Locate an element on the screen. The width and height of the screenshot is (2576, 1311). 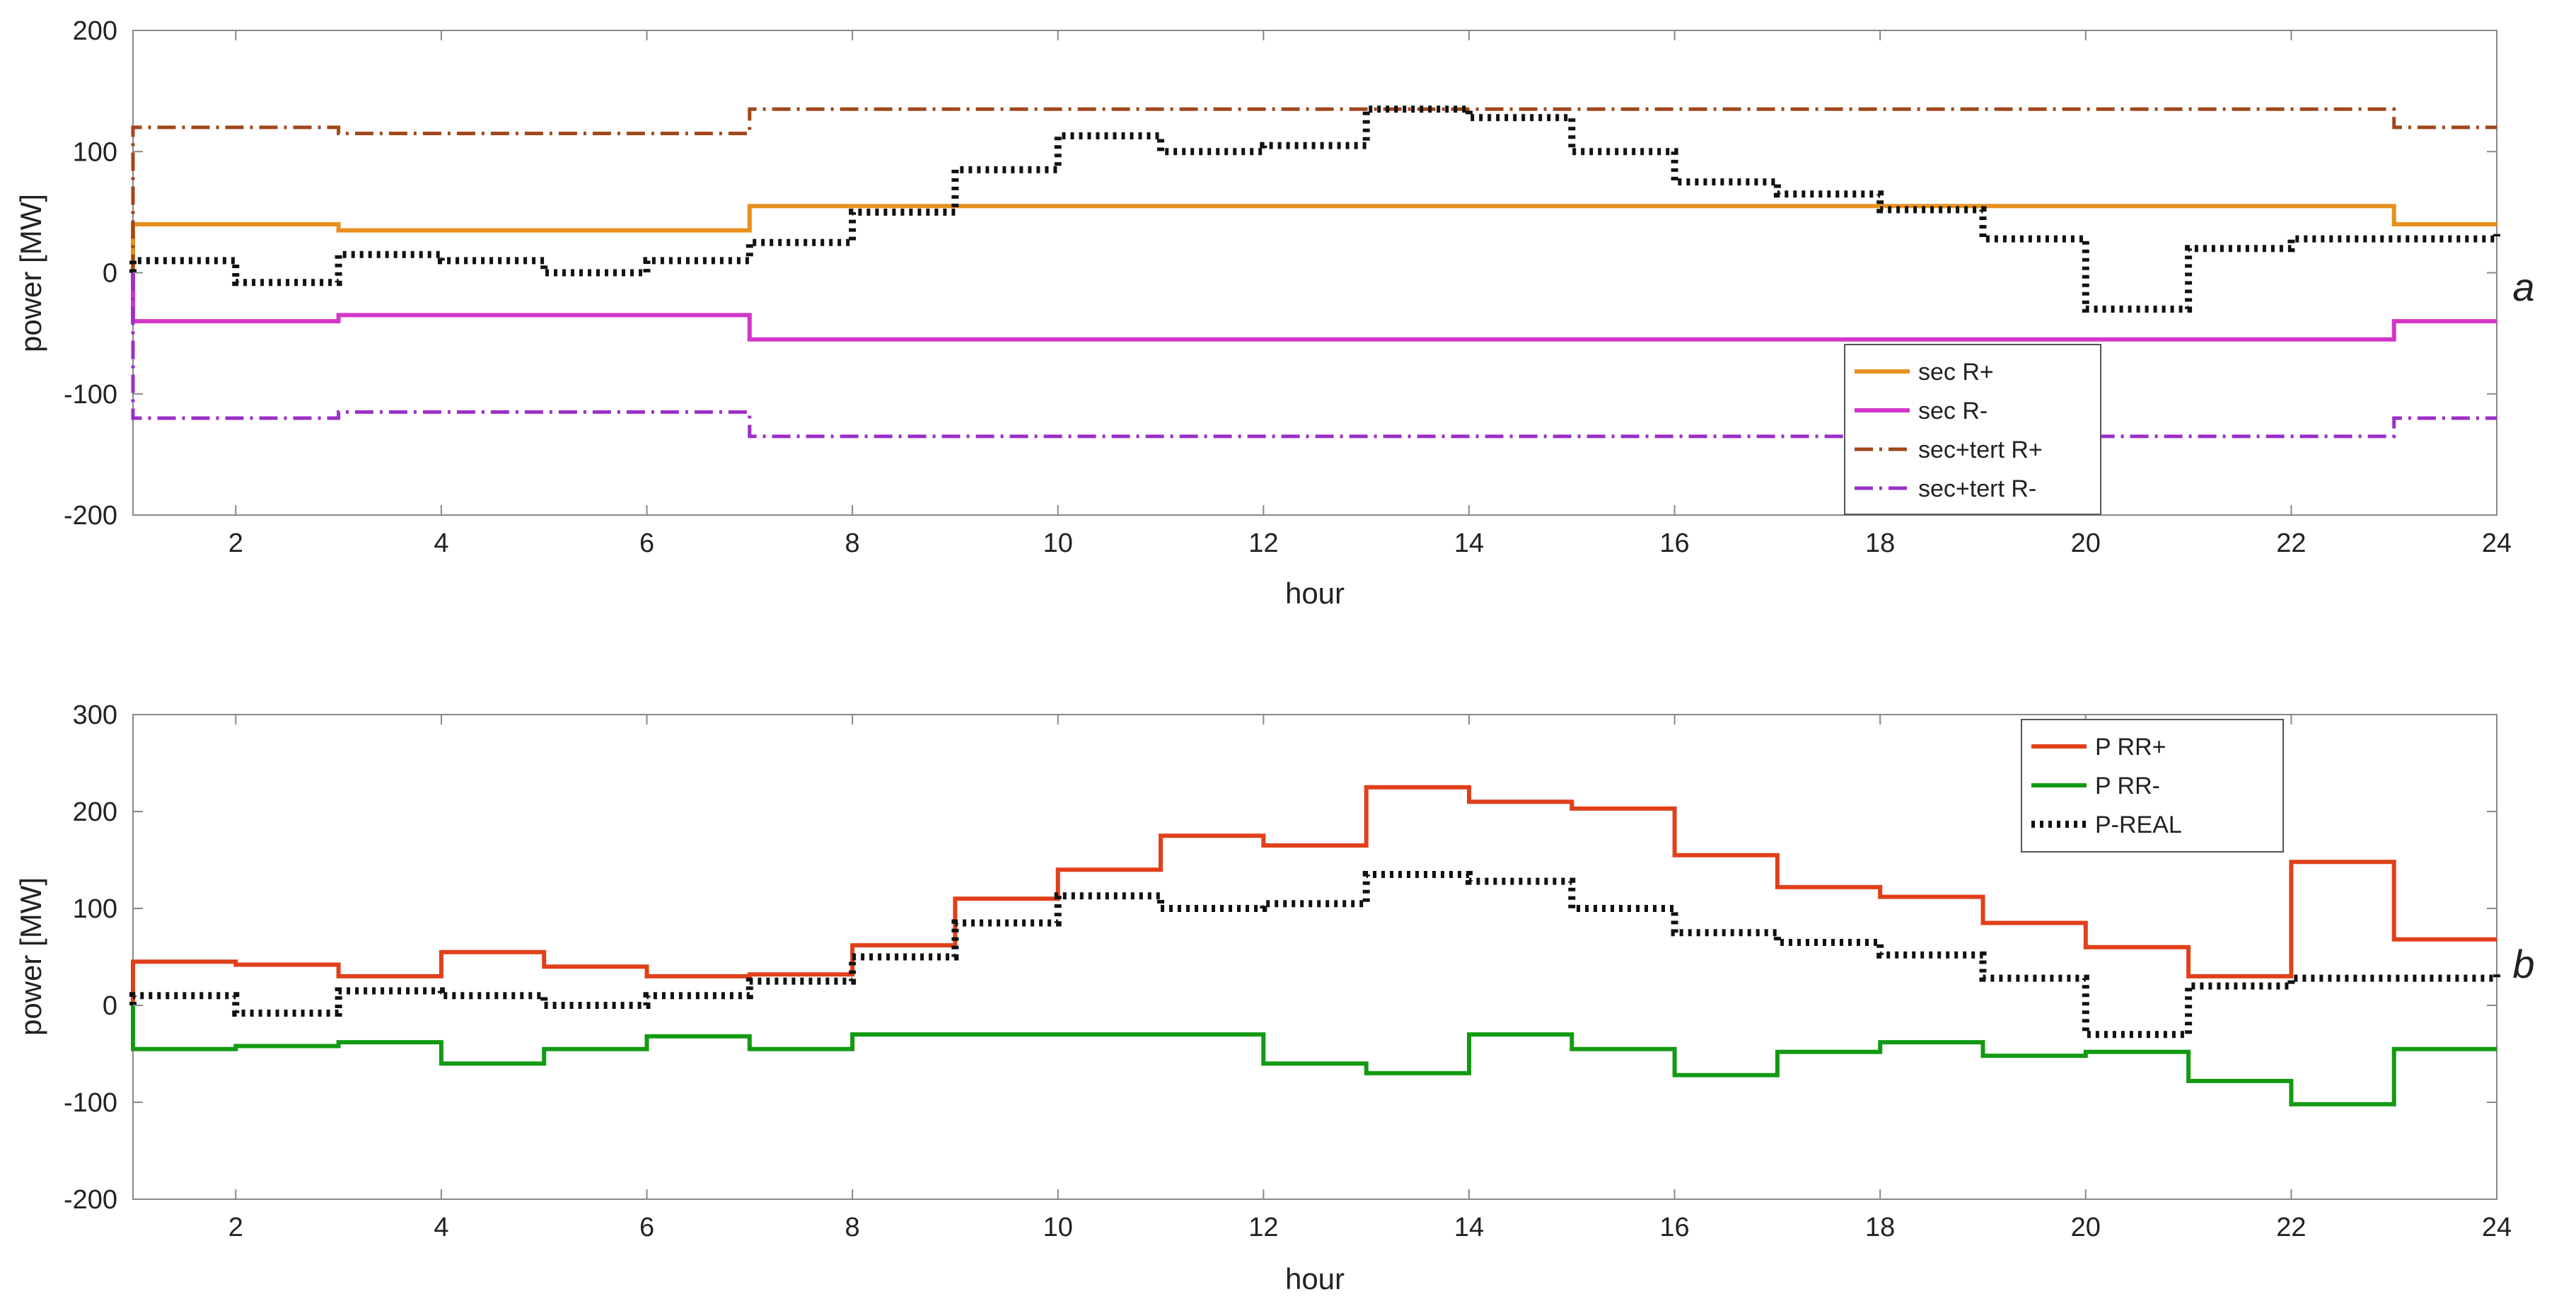
y-axis-label-b: power [MW] is located at coordinates (30, 956).